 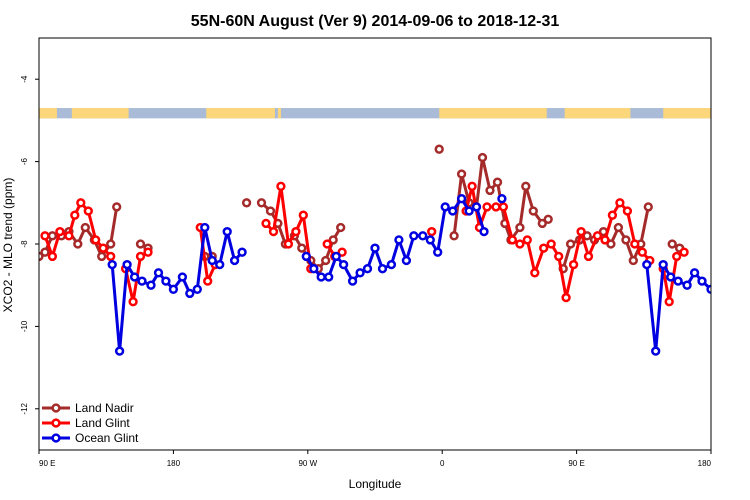 What do you see at coordinates (375, 113) in the screenshot?
I see `landmask-band` at bounding box center [375, 113].